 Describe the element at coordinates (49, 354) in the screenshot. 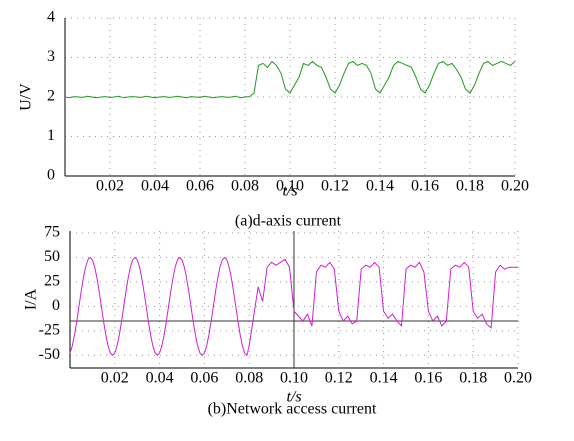

I see `y-tick-label: -50` at that location.